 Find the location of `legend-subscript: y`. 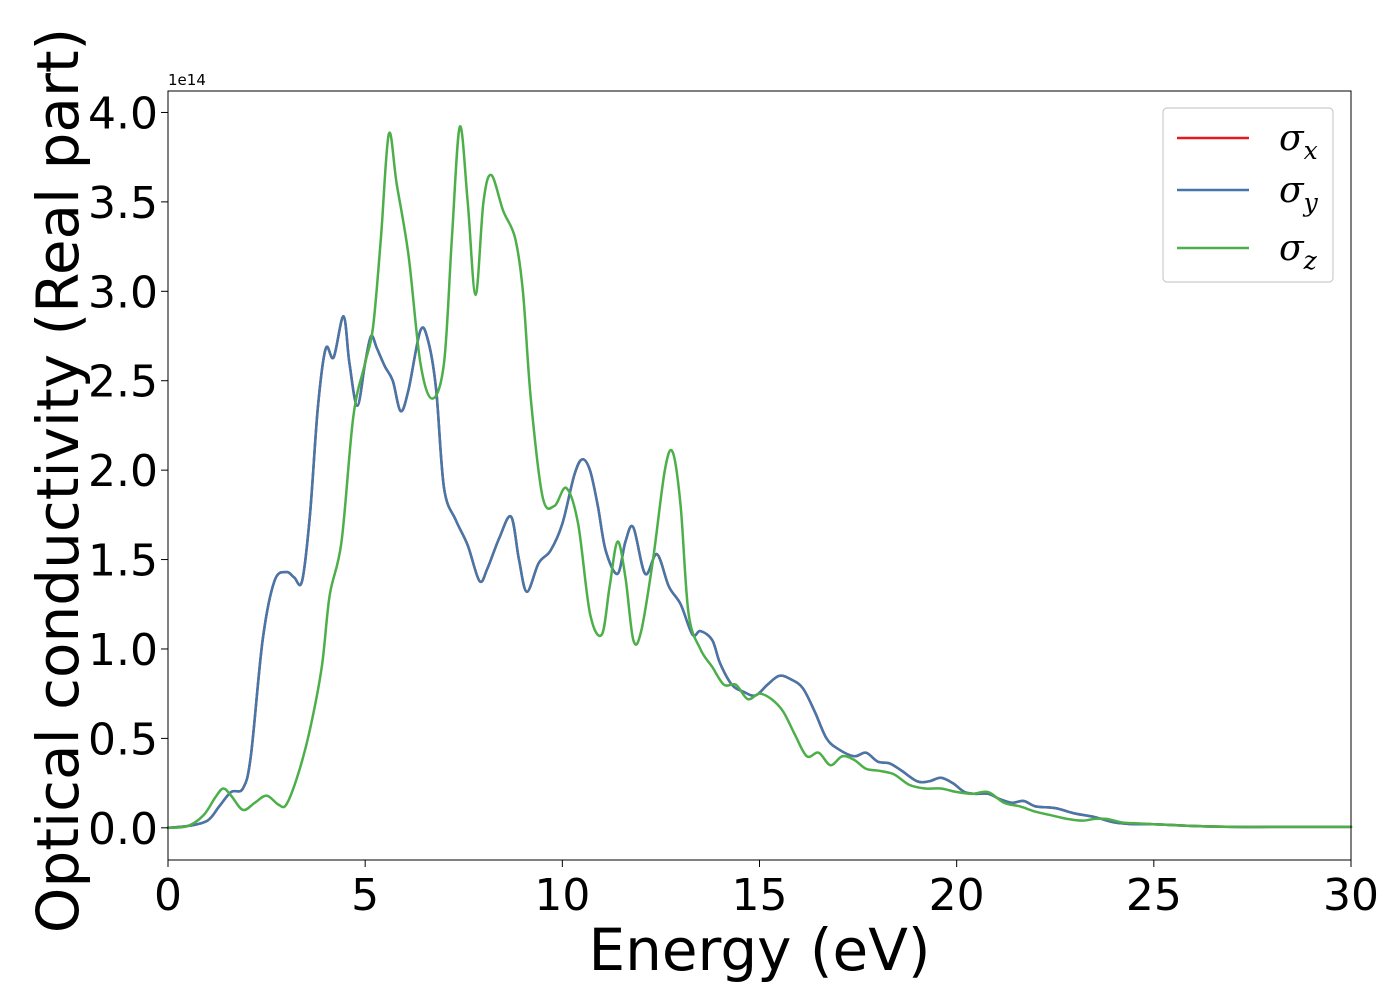

legend-subscript: y is located at coordinates (1311, 202).